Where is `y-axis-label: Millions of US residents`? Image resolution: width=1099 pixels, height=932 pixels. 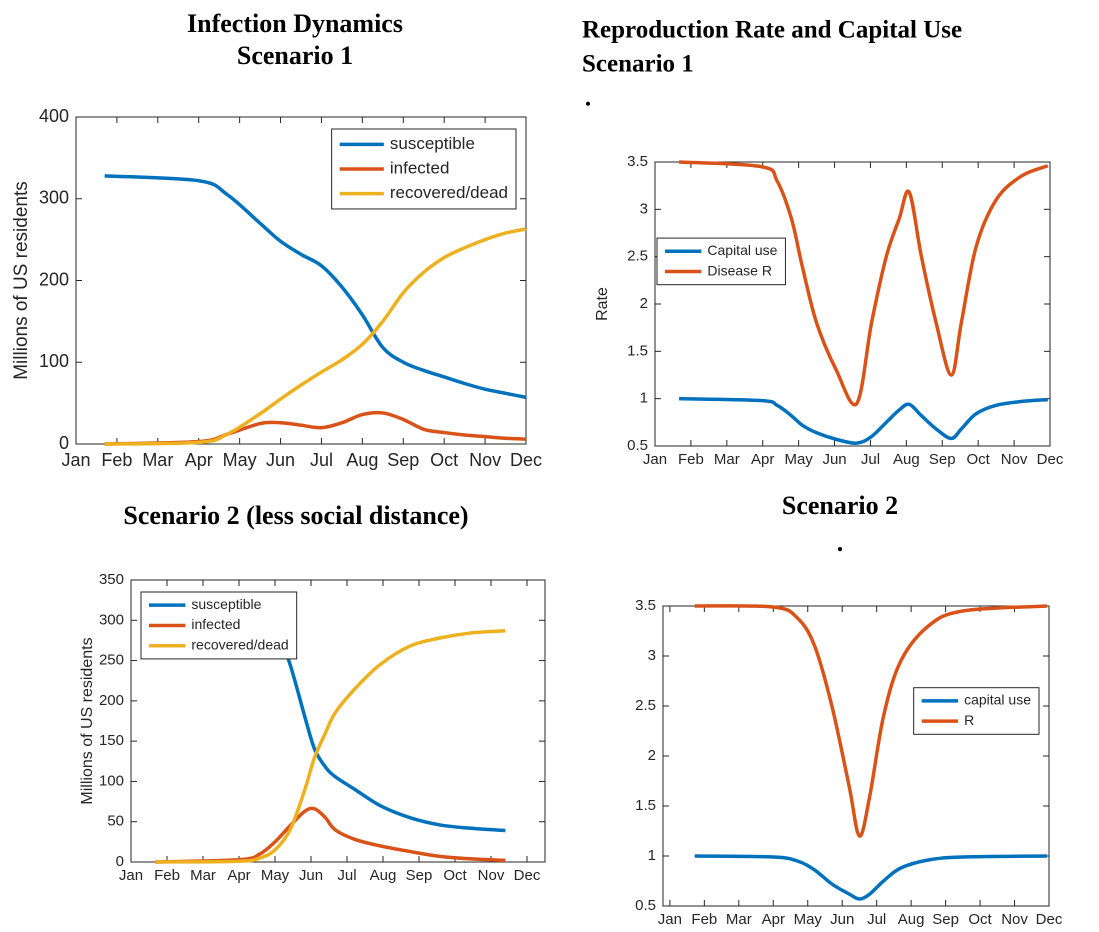 y-axis-label: Millions of US residents is located at coordinates (21, 280).